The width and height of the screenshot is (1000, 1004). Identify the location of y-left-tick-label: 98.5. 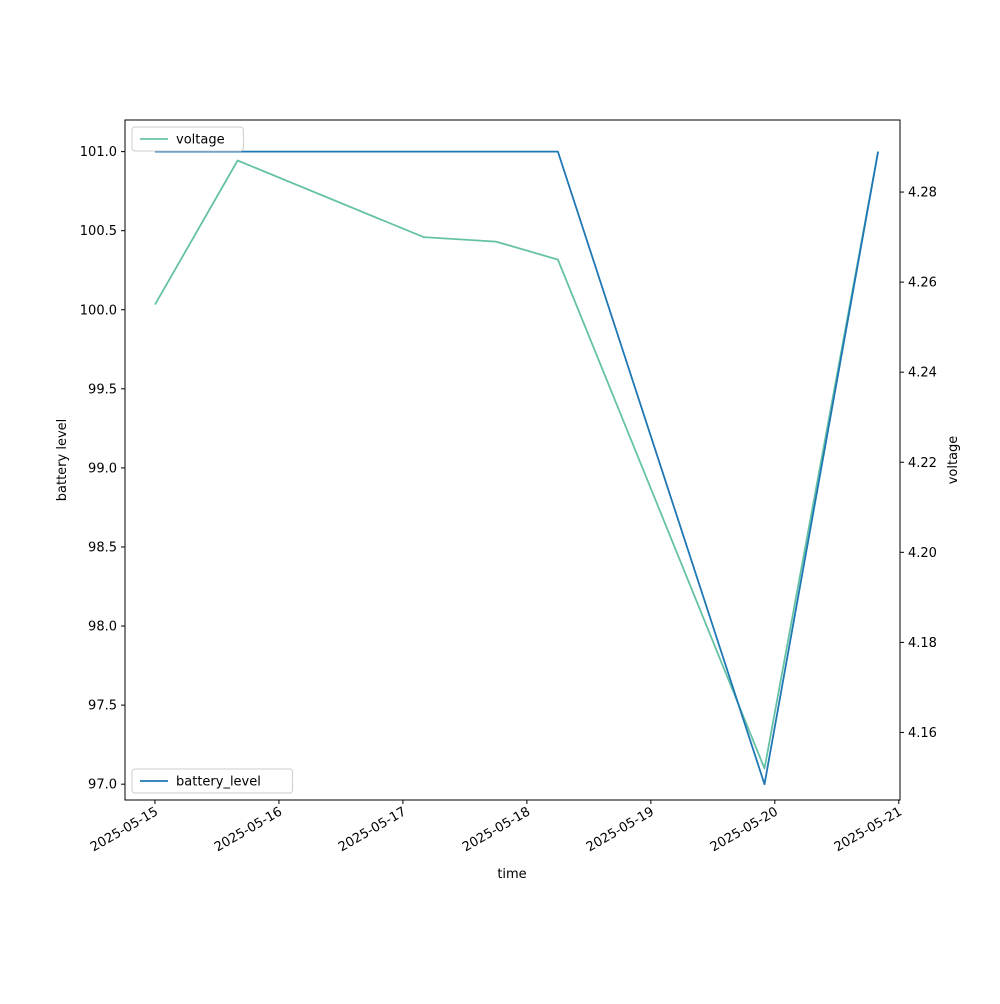
(102, 547).